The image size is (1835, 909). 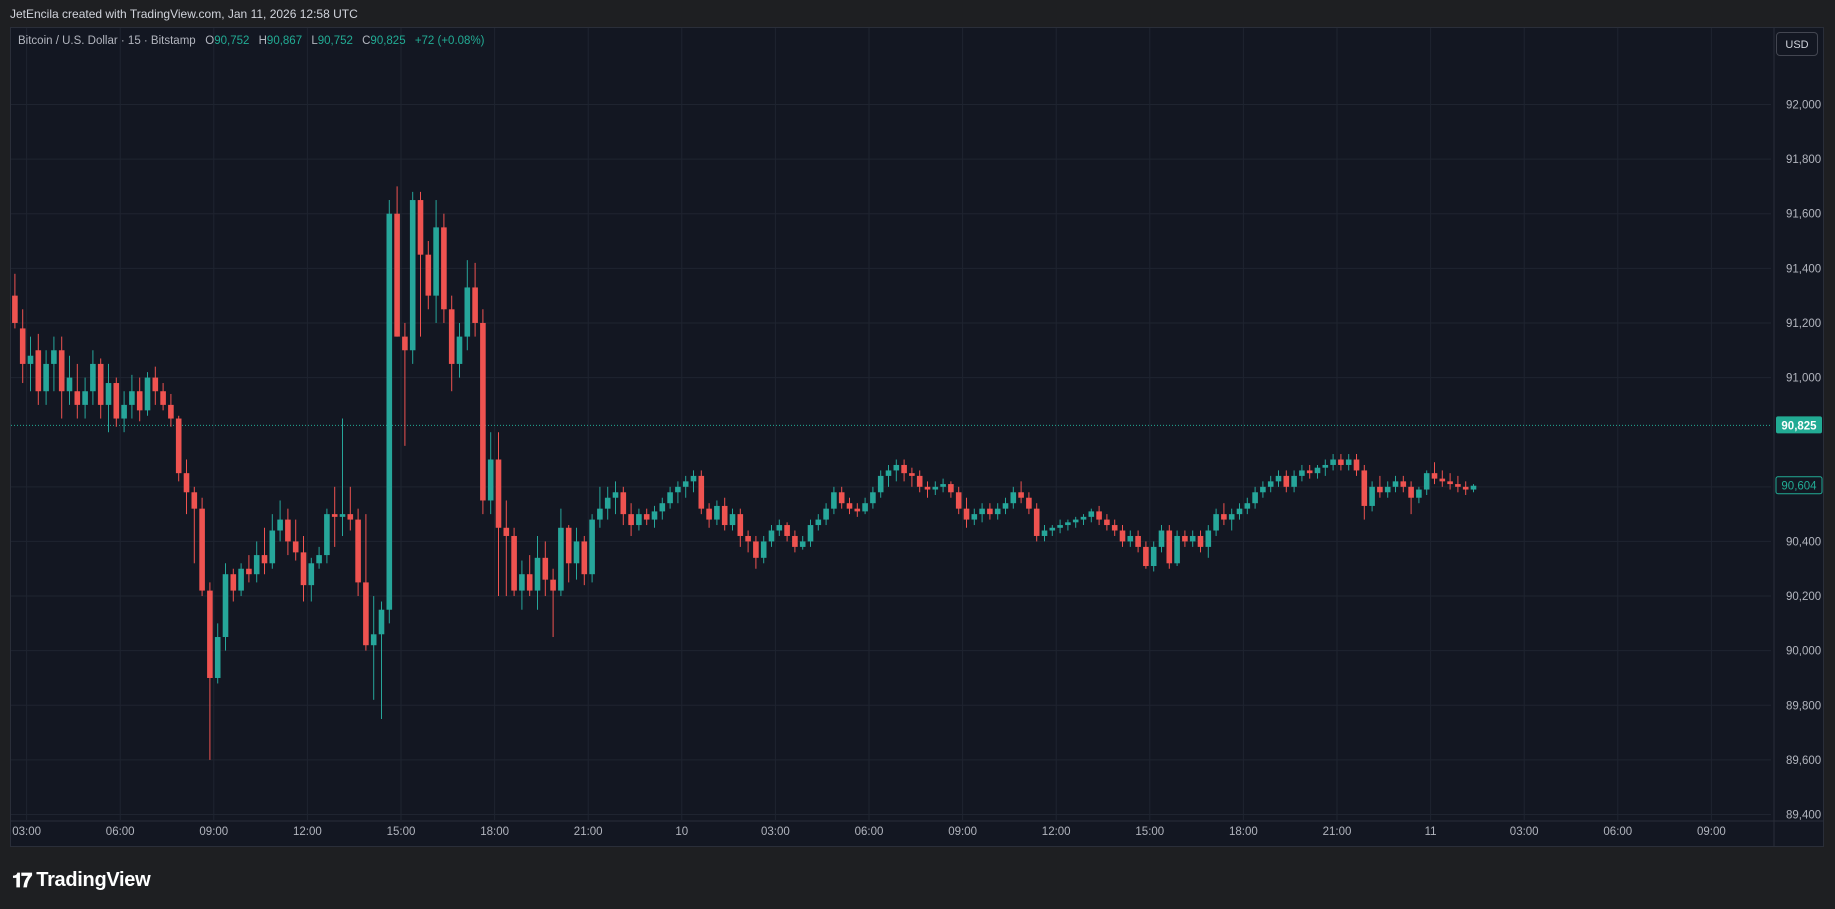 What do you see at coordinates (1803, 105) in the screenshot?
I see `y-tick-label: 92,000` at bounding box center [1803, 105].